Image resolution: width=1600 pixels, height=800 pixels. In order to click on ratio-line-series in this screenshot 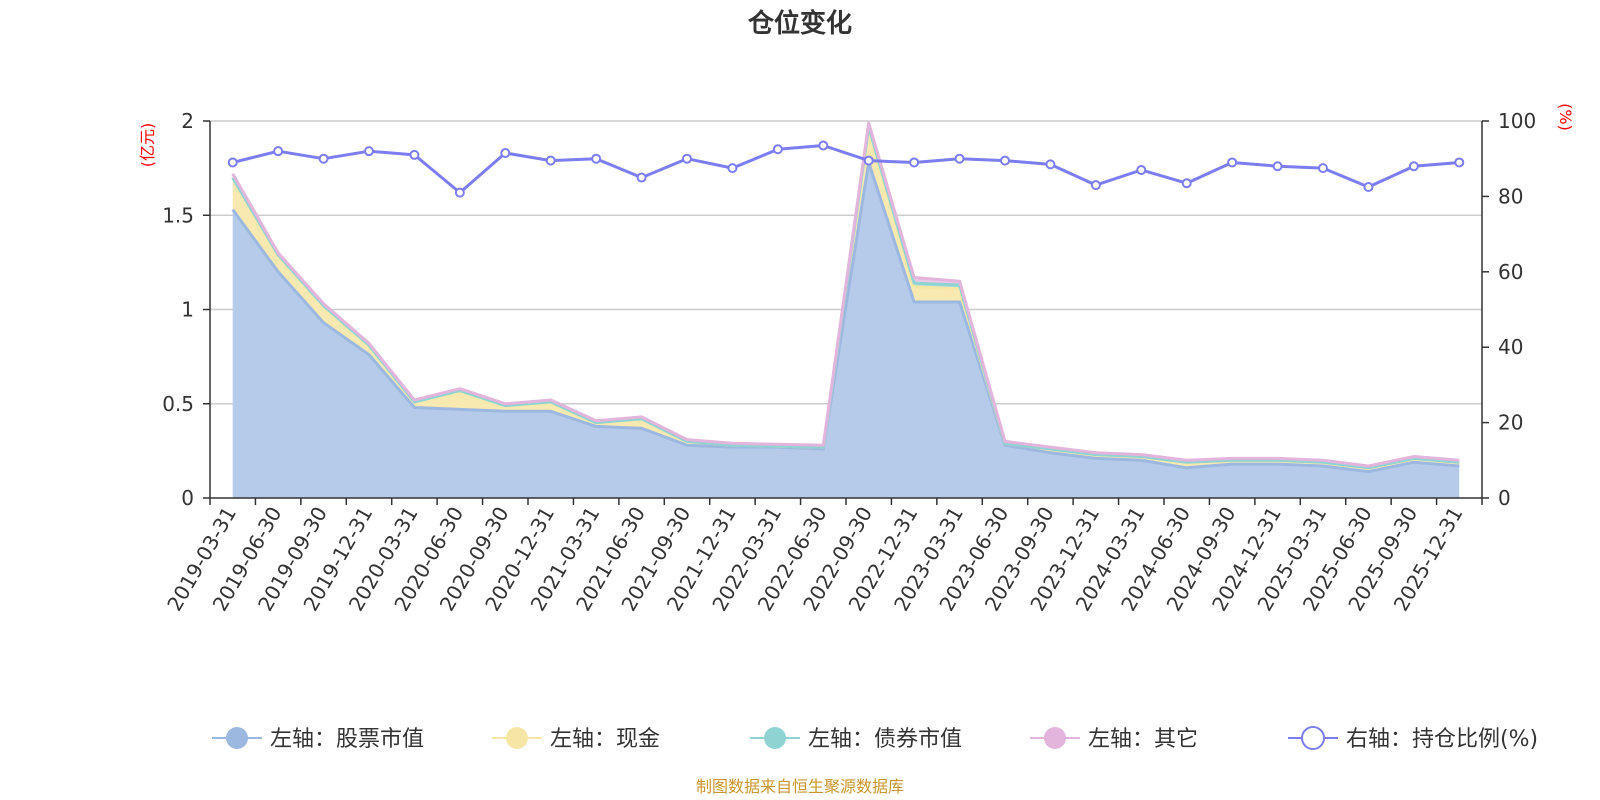, I will do `click(846, 169)`.